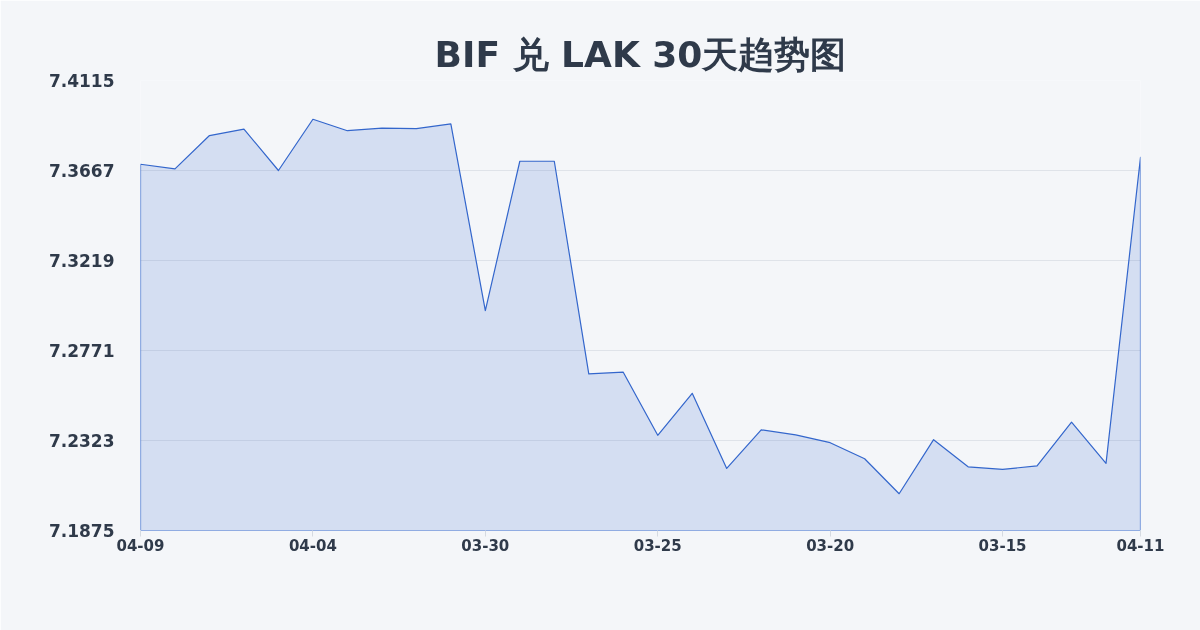 This screenshot has width=1200, height=630. Describe the element at coordinates (485, 545) in the screenshot. I see `x-tick-label: 03-30` at that location.